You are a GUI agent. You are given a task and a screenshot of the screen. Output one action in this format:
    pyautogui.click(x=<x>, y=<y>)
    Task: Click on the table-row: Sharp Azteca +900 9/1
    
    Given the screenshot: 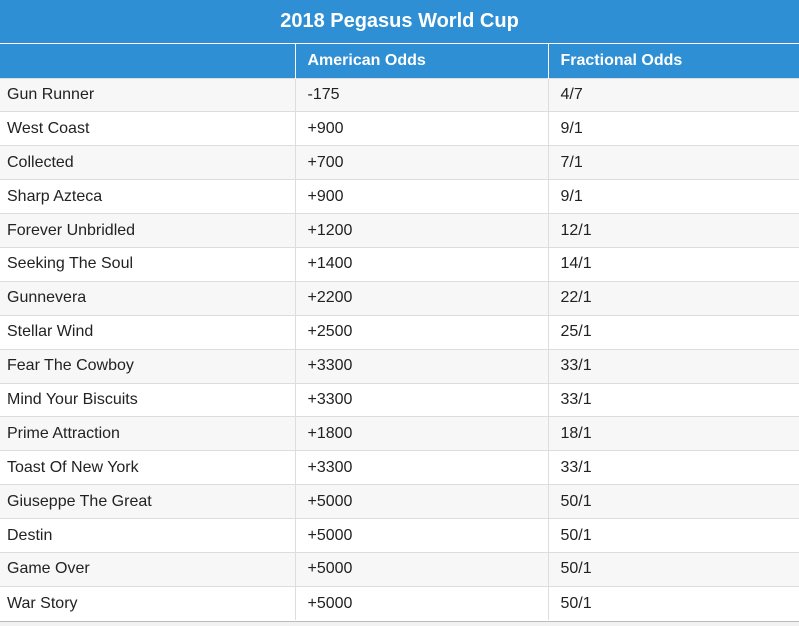 What is the action you would take?
    pyautogui.click(x=399, y=196)
    